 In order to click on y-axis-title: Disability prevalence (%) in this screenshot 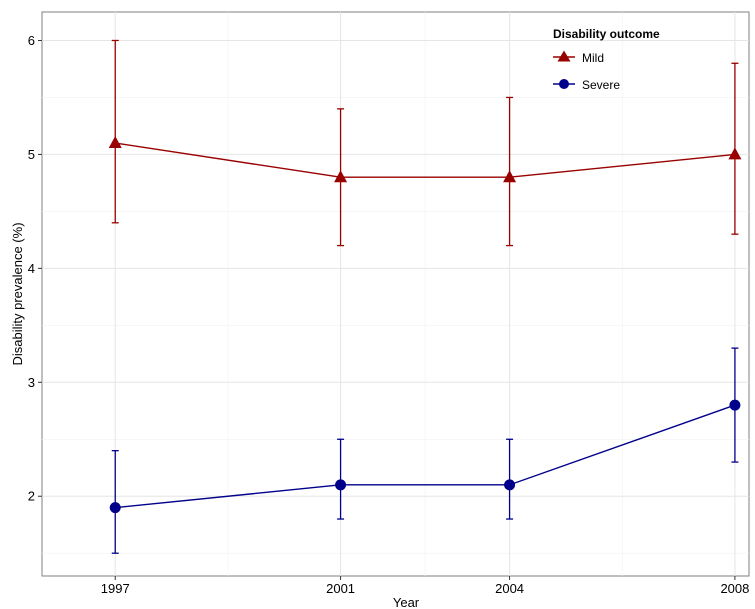, I will do `click(17, 293)`.